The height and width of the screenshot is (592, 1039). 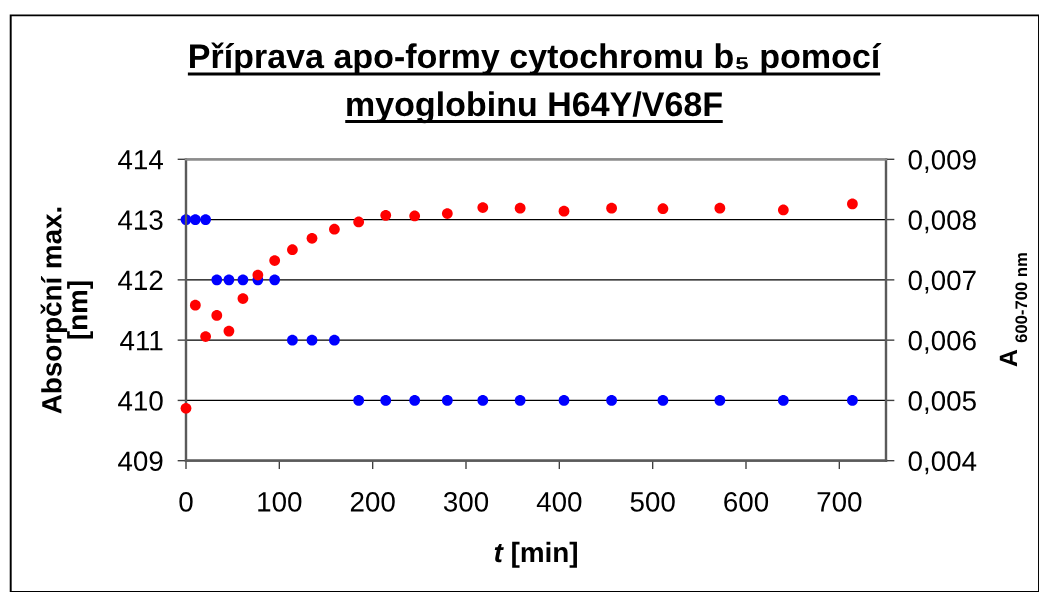 What do you see at coordinates (140, 280) in the screenshot?
I see `y-tick-label: 412` at bounding box center [140, 280].